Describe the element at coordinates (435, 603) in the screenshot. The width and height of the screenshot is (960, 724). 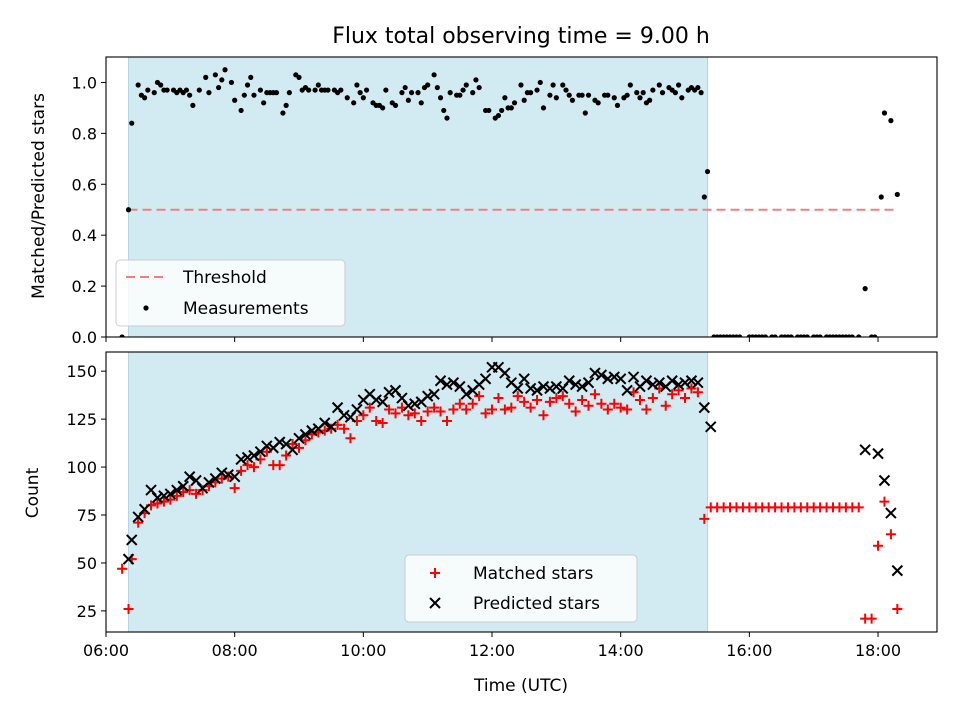
I see `legend-predicted-swatch` at that location.